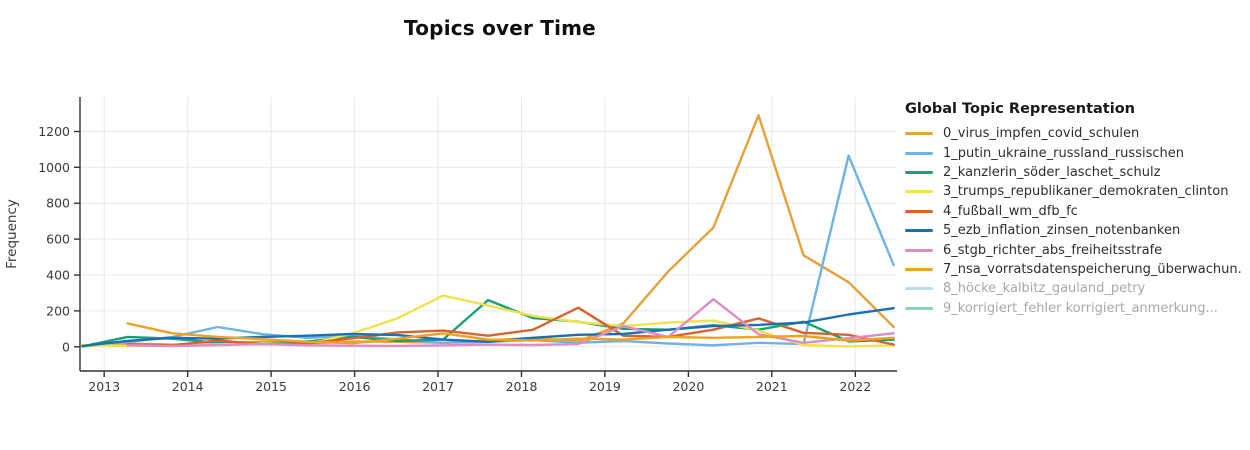 This screenshot has height=450, width=1250. Describe the element at coordinates (688, 386) in the screenshot. I see `x-tick-label: 2020` at that location.